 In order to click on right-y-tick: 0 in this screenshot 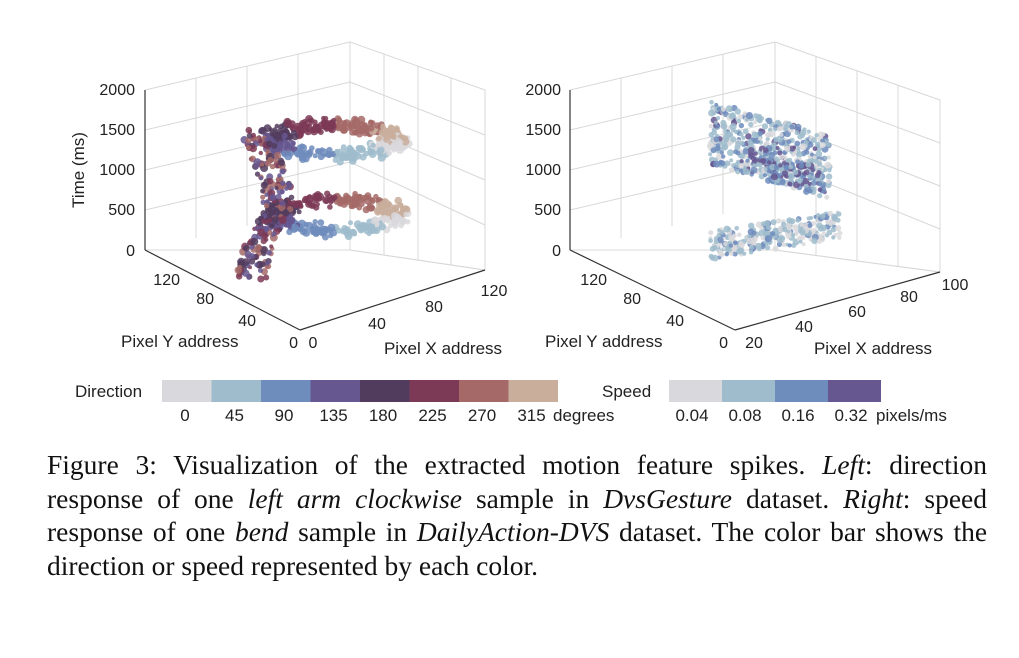, I will do `click(723, 343)`.